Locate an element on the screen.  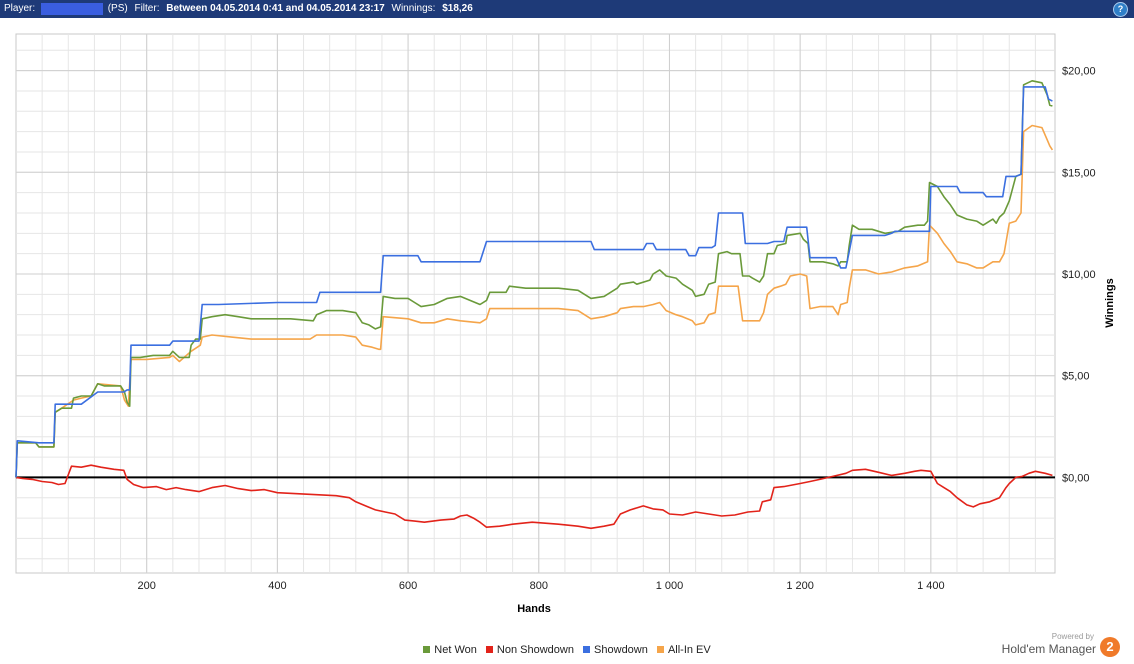
x-tick-label: 1 000 is located at coordinates (670, 586).